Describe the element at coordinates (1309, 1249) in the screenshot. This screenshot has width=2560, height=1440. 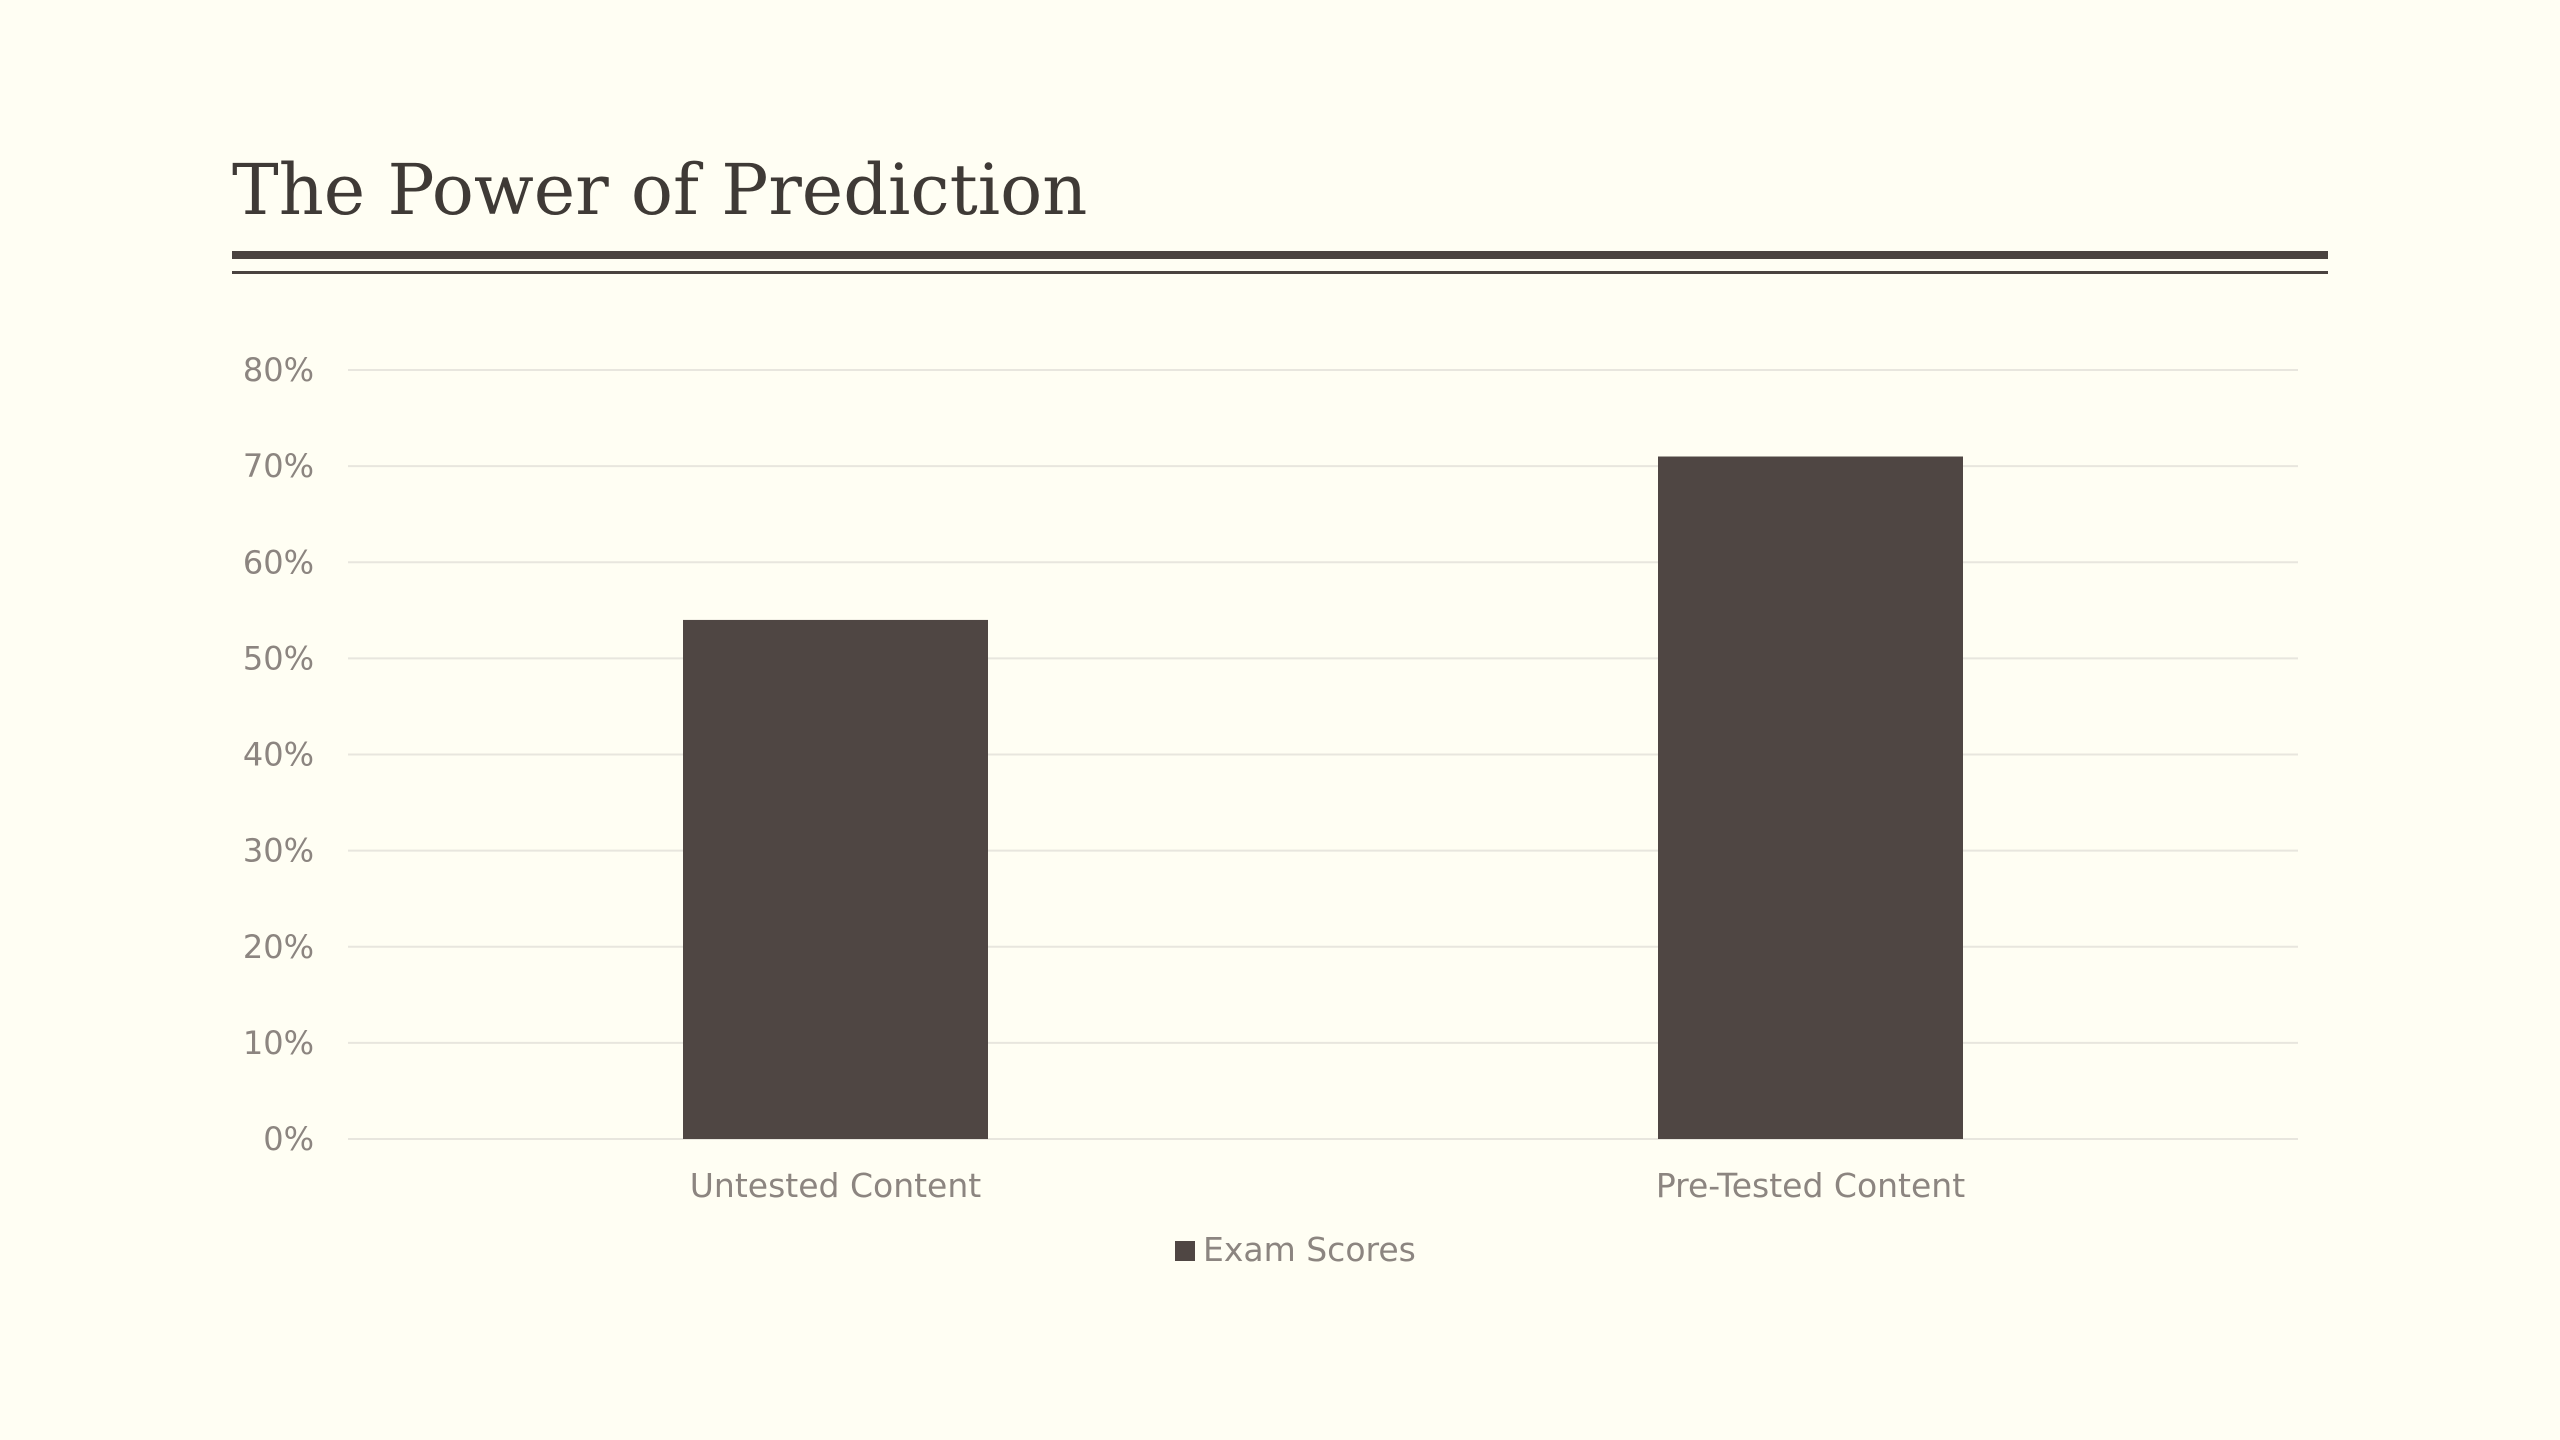
I see `legend-label: Exam Scores` at that location.